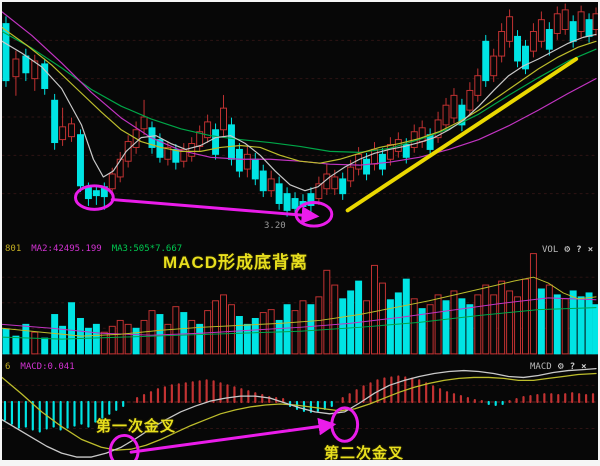 The width and height of the screenshot is (600, 466). Describe the element at coordinates (584, 366) in the screenshot. I see `macd-close-icon: ×` at that location.